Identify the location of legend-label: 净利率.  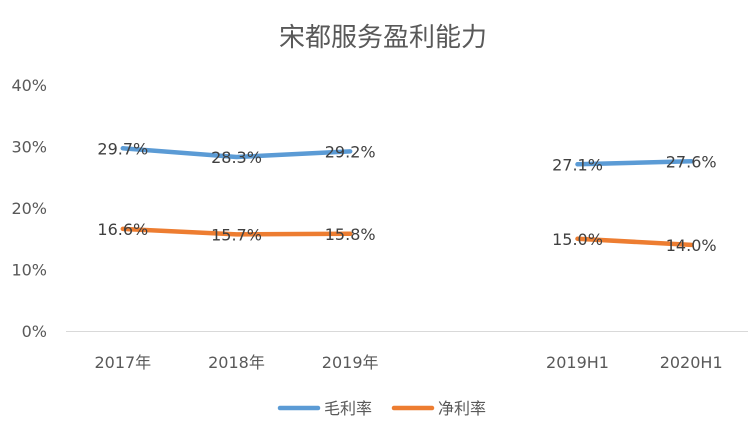
(462, 408).